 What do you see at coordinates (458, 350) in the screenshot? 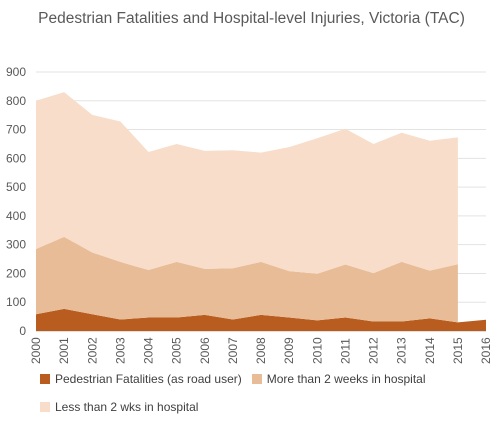
I see `x-tick-label: 2015` at bounding box center [458, 350].